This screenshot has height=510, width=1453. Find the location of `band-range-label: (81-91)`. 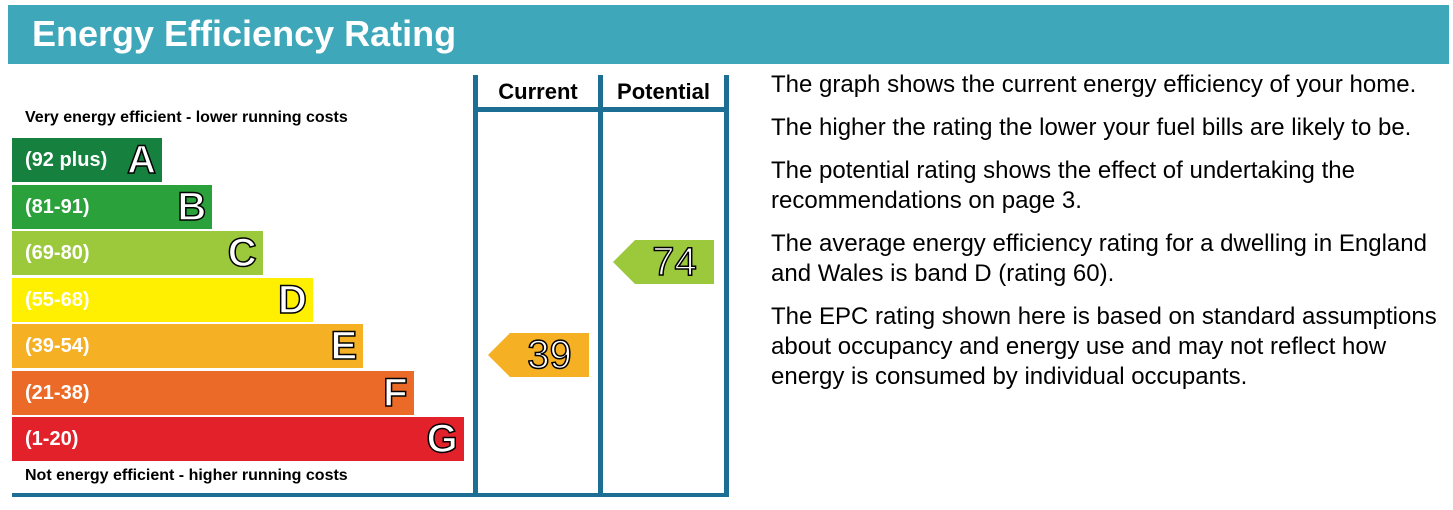

band-range-label: (81-91) is located at coordinates (57, 206).